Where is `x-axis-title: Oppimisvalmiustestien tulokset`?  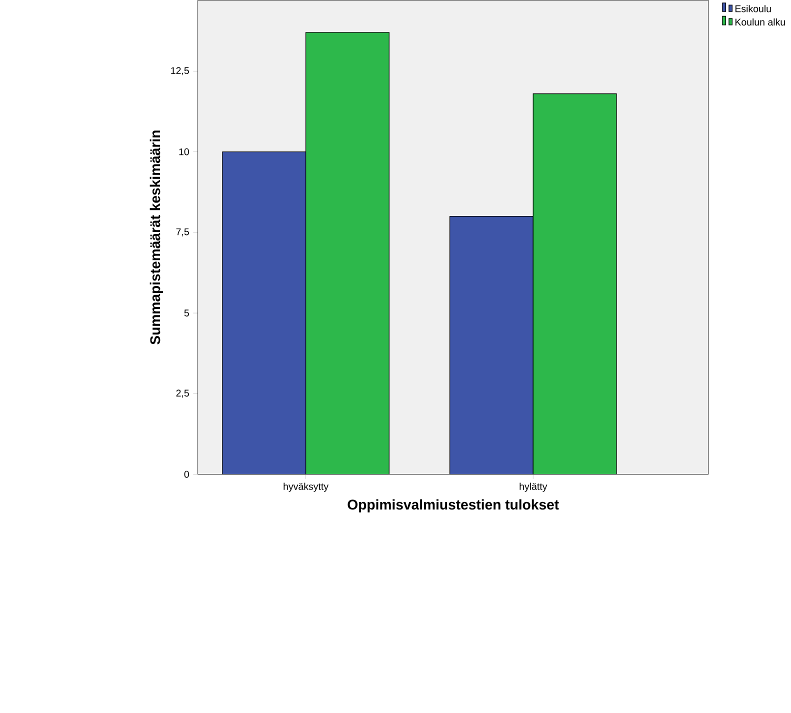
x-axis-title: Oppimisvalmiustestien tulokset is located at coordinates (453, 505).